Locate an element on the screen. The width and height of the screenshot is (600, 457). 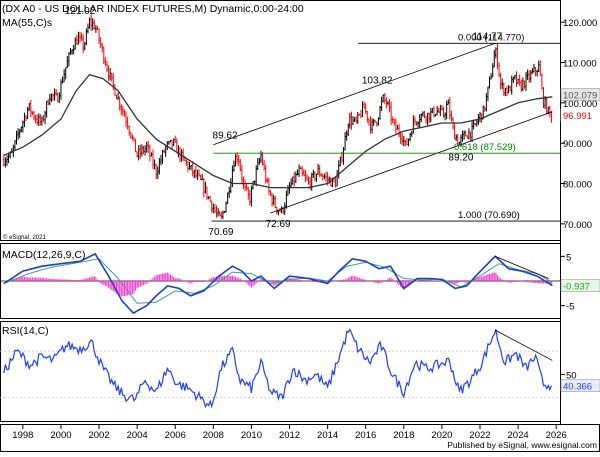
price-annotation: 72.69 is located at coordinates (278, 224).